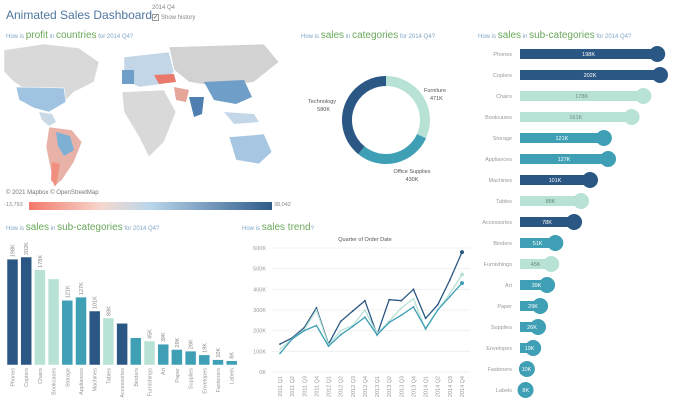 The width and height of the screenshot is (680, 408). Describe the element at coordinates (41, 99) in the screenshot. I see `usa` at that location.